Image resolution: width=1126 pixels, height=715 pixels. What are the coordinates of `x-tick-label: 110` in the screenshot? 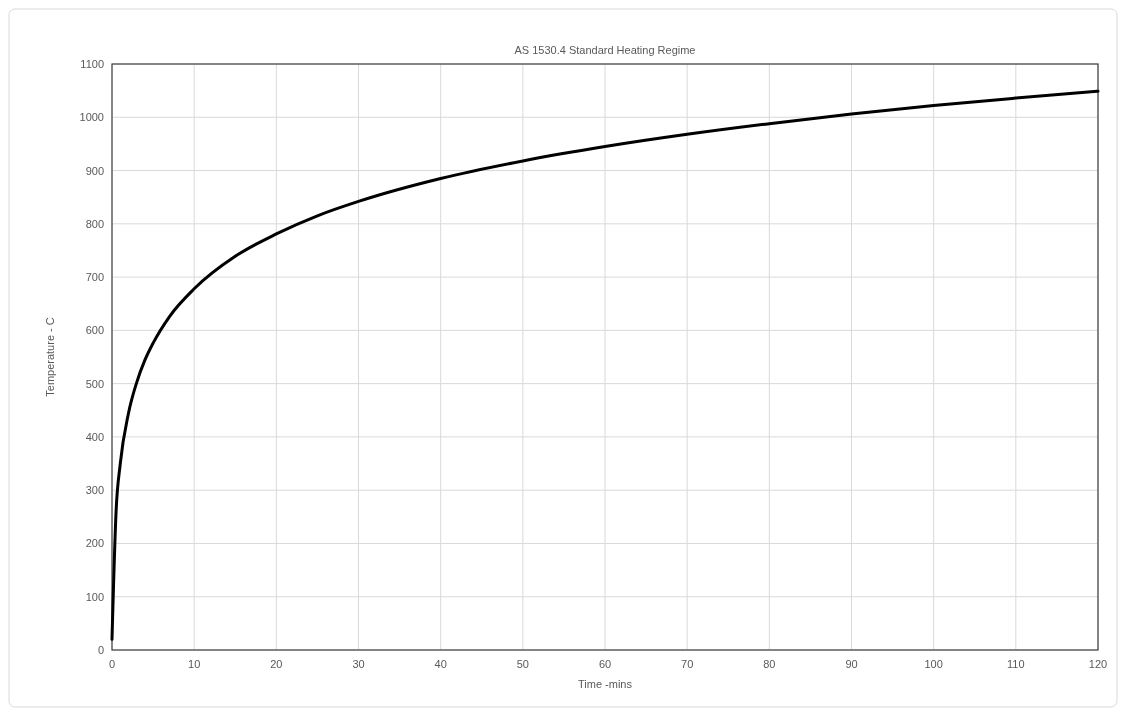 It's located at (1016, 664).